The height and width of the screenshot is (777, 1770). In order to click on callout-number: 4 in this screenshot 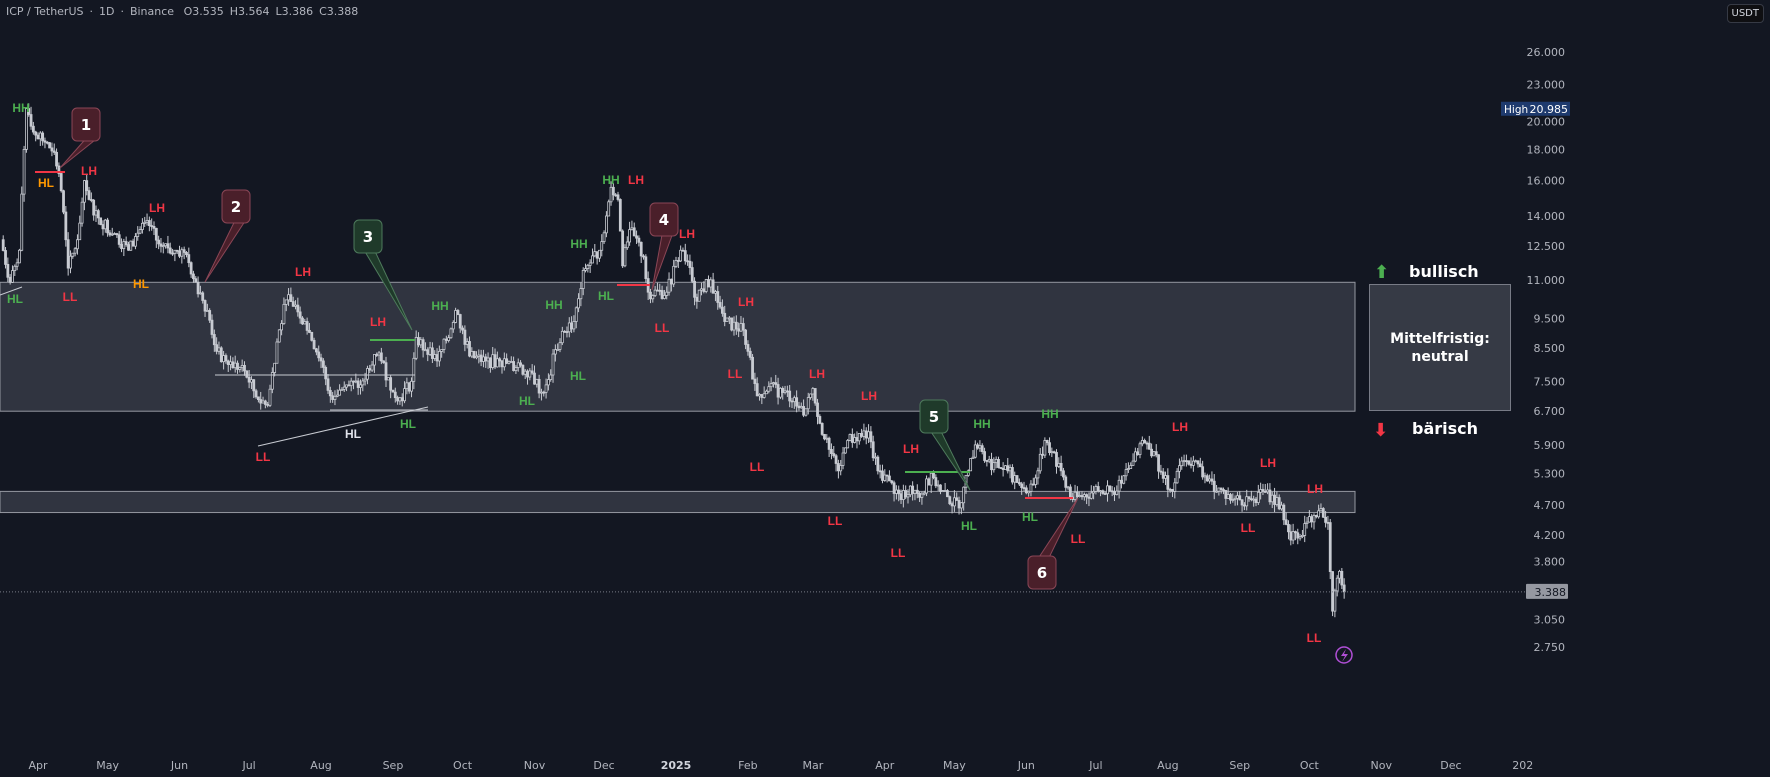, I will do `click(664, 220)`.